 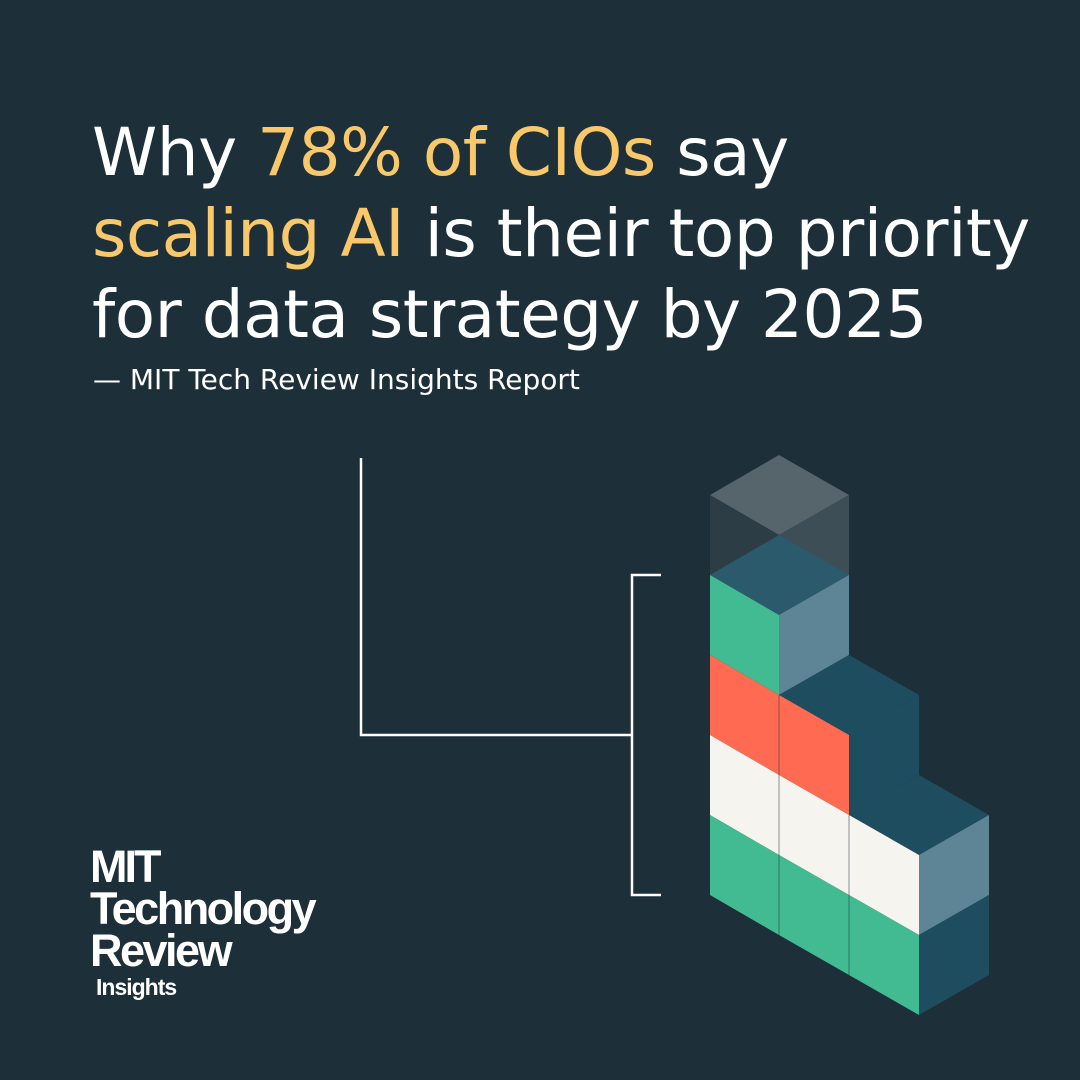 What do you see at coordinates (203, 908) in the screenshot?
I see `logo-line-technology: Technology` at bounding box center [203, 908].